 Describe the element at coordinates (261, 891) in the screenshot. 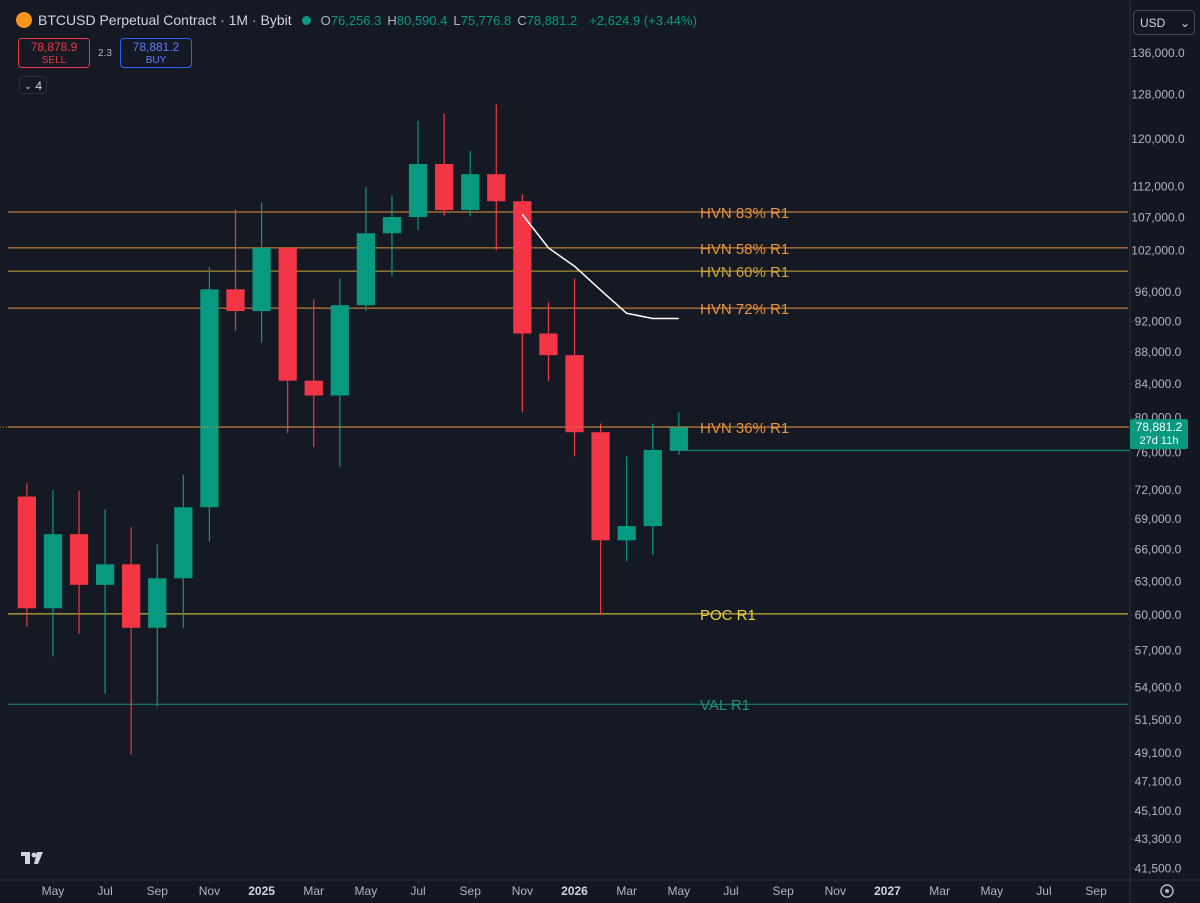

I see `x-tick-label: 2025` at that location.